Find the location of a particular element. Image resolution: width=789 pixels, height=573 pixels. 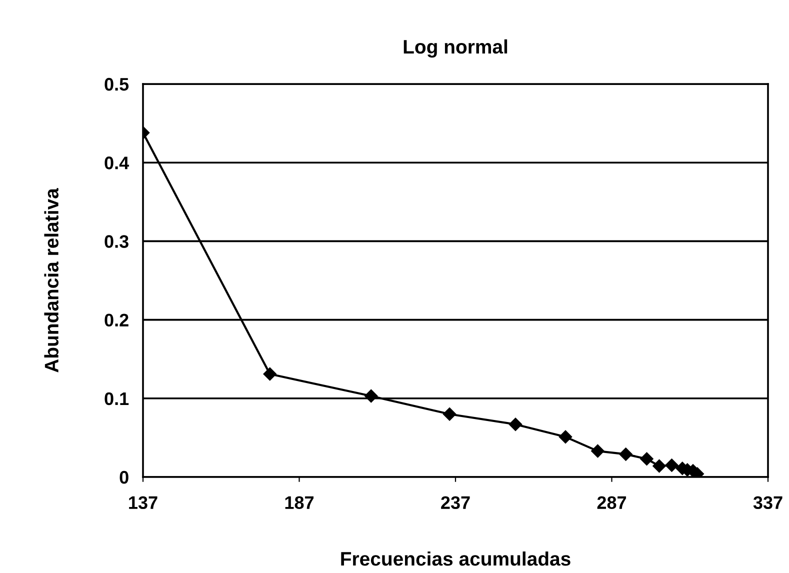

y-axis-title: Abundancia relativa is located at coordinates (51, 280).